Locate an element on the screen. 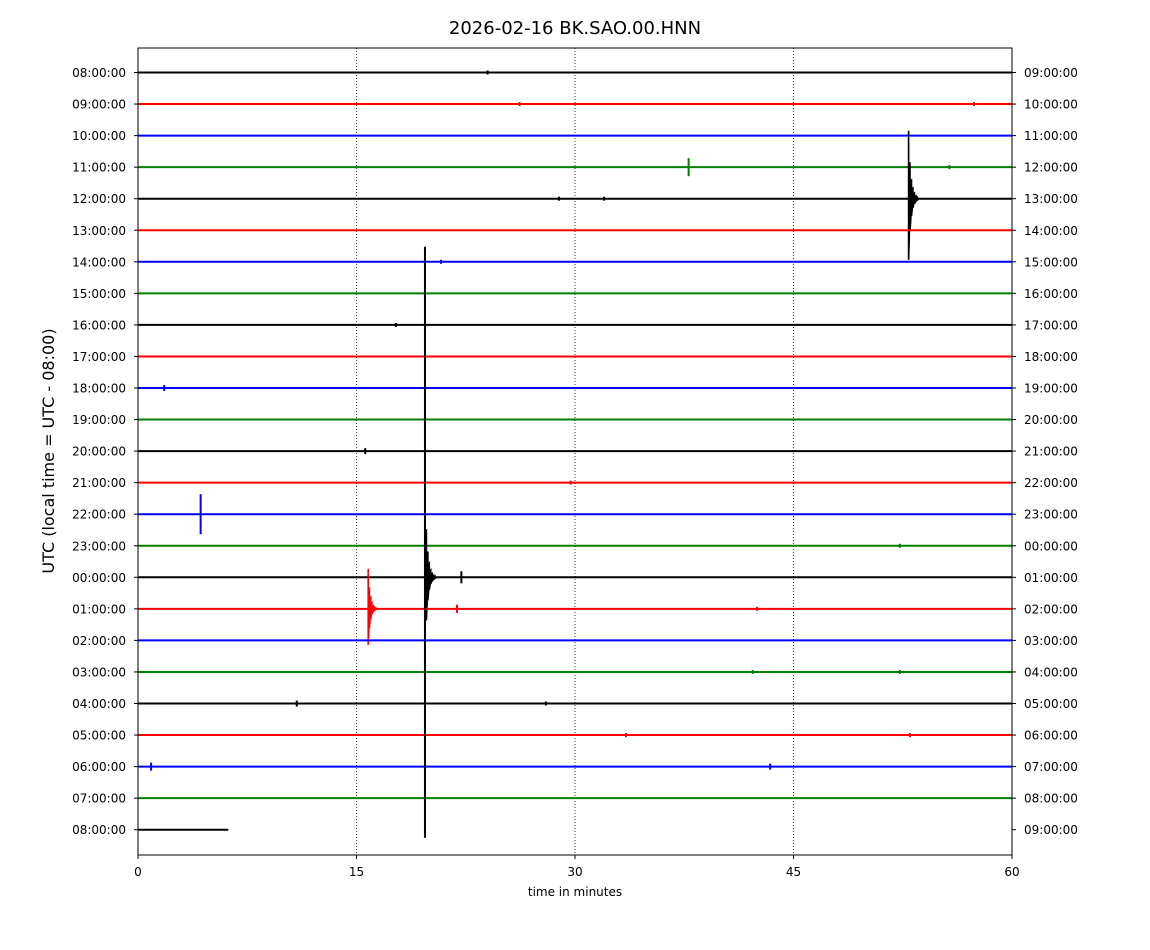  y-tick-label-left: 19:00:00 is located at coordinates (99, 420).